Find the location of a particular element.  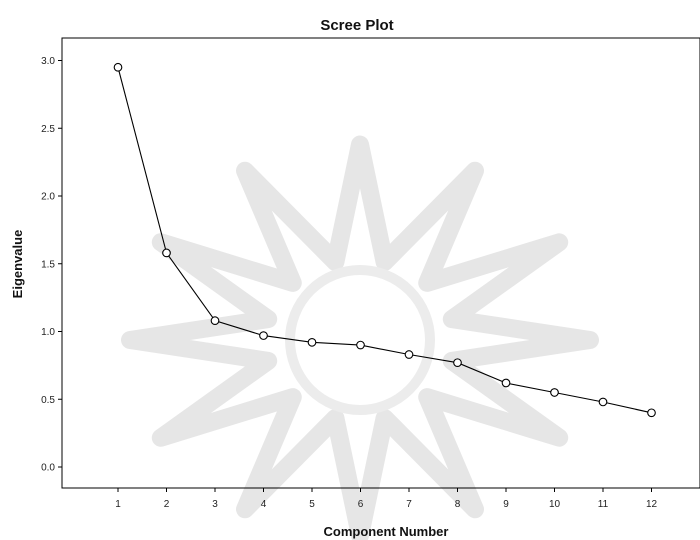

y-tick-label: 2.5 is located at coordinates (48, 129).